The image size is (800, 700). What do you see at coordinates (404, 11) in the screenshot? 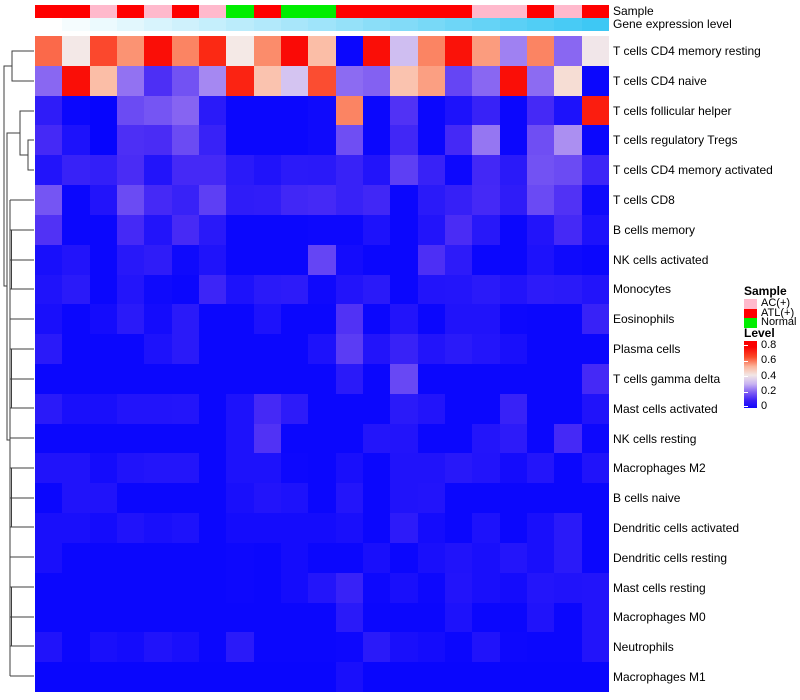
I see `sample-annotation-cell` at bounding box center [404, 11].